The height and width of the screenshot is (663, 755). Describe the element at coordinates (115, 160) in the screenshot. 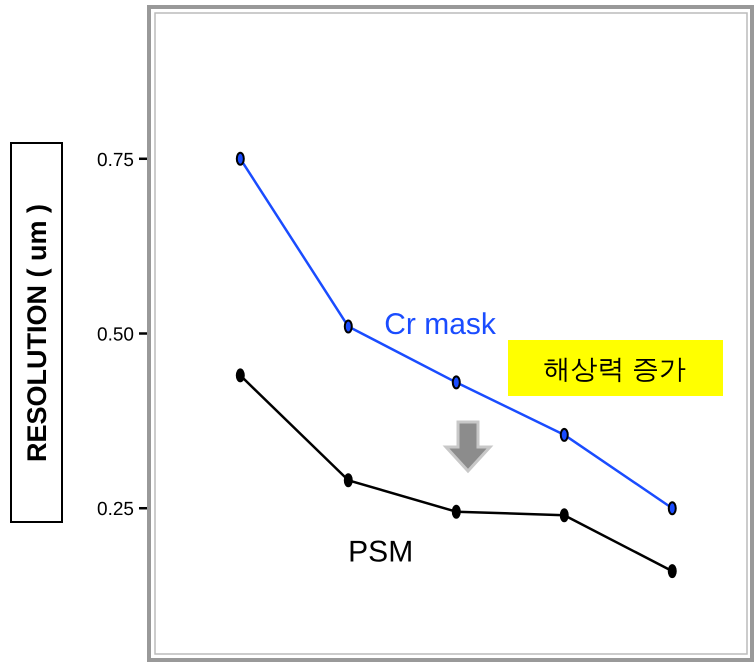

I see `y-tick-label: 0.75` at that location.